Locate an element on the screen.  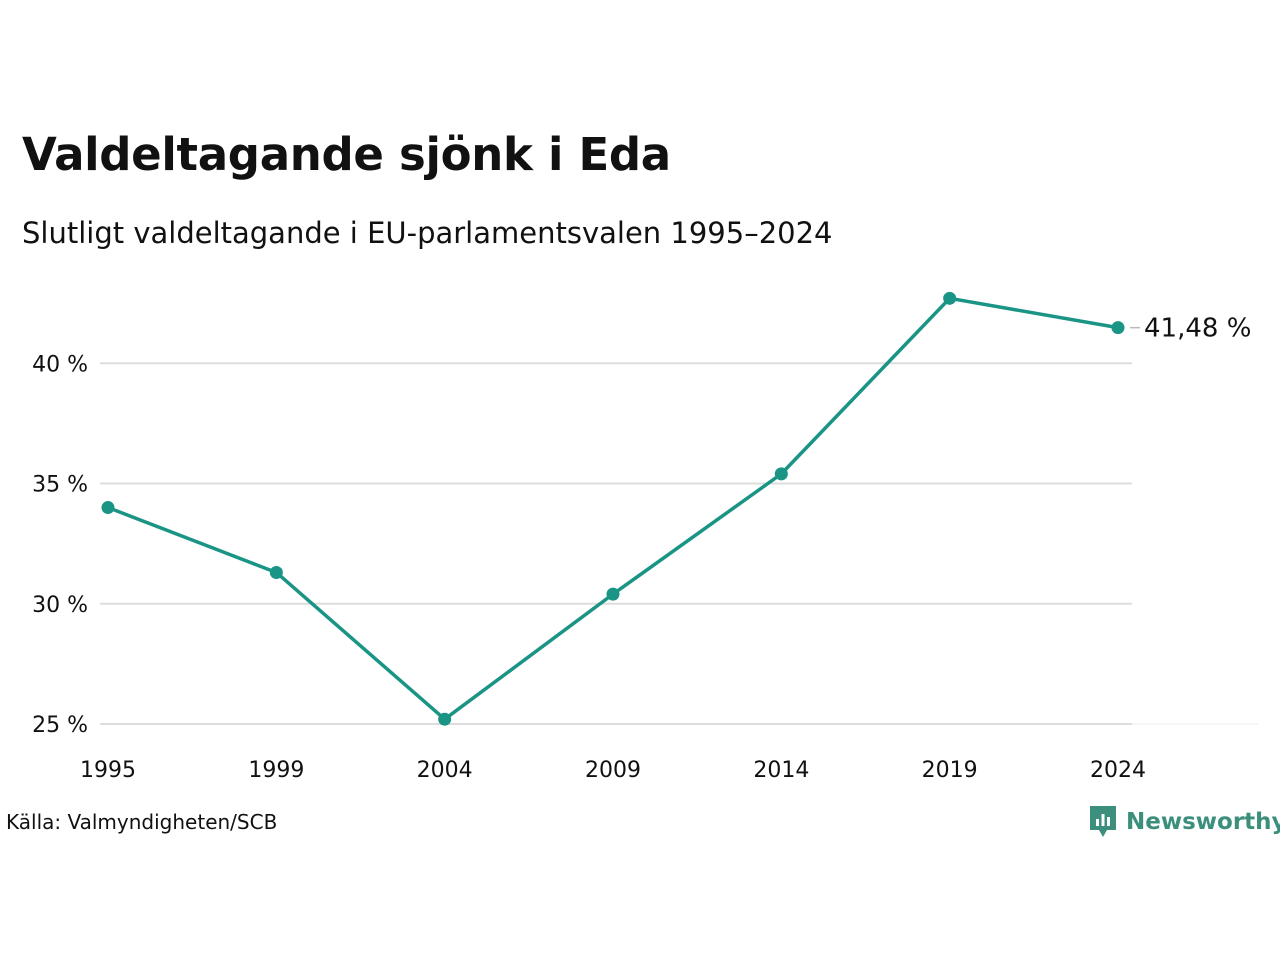
y-axis-ticks: 25 % 30 % 35 % 40 % is located at coordinates (60, 545).